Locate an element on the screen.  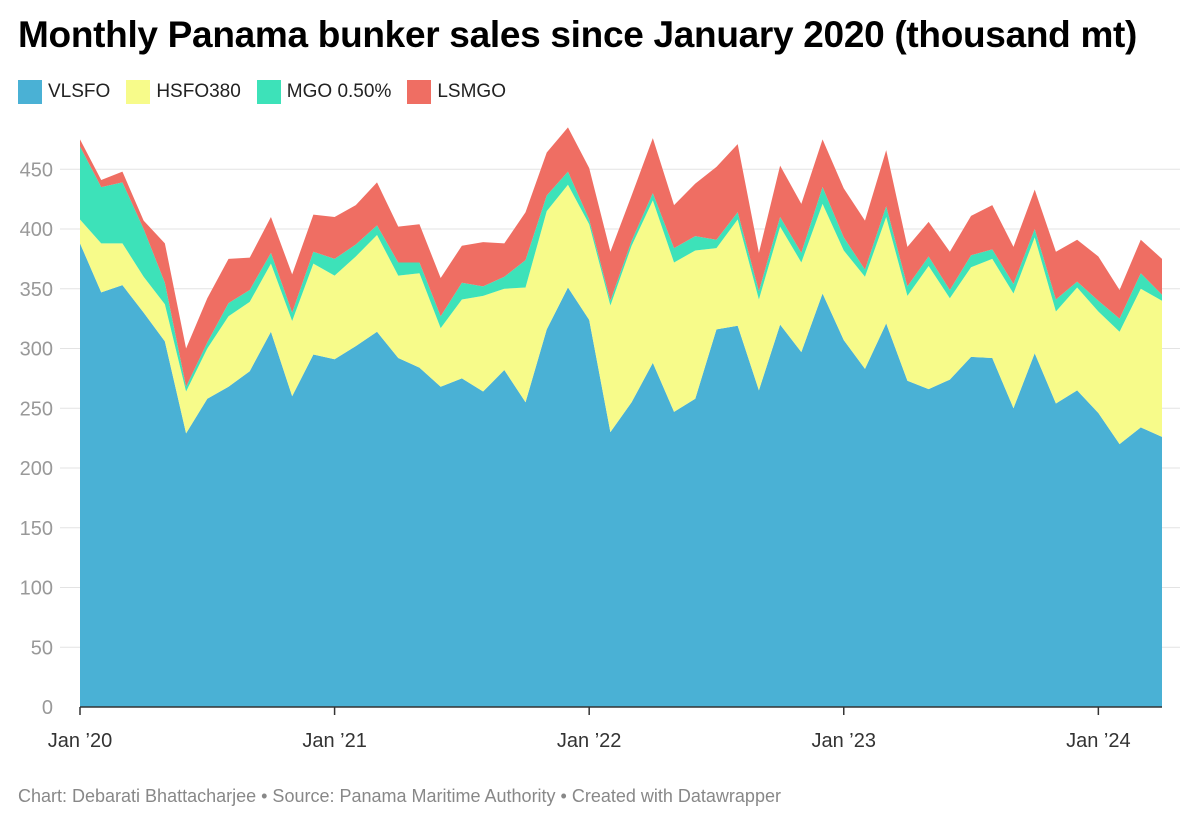
legend-swatch-vlsfo is located at coordinates (30, 92).